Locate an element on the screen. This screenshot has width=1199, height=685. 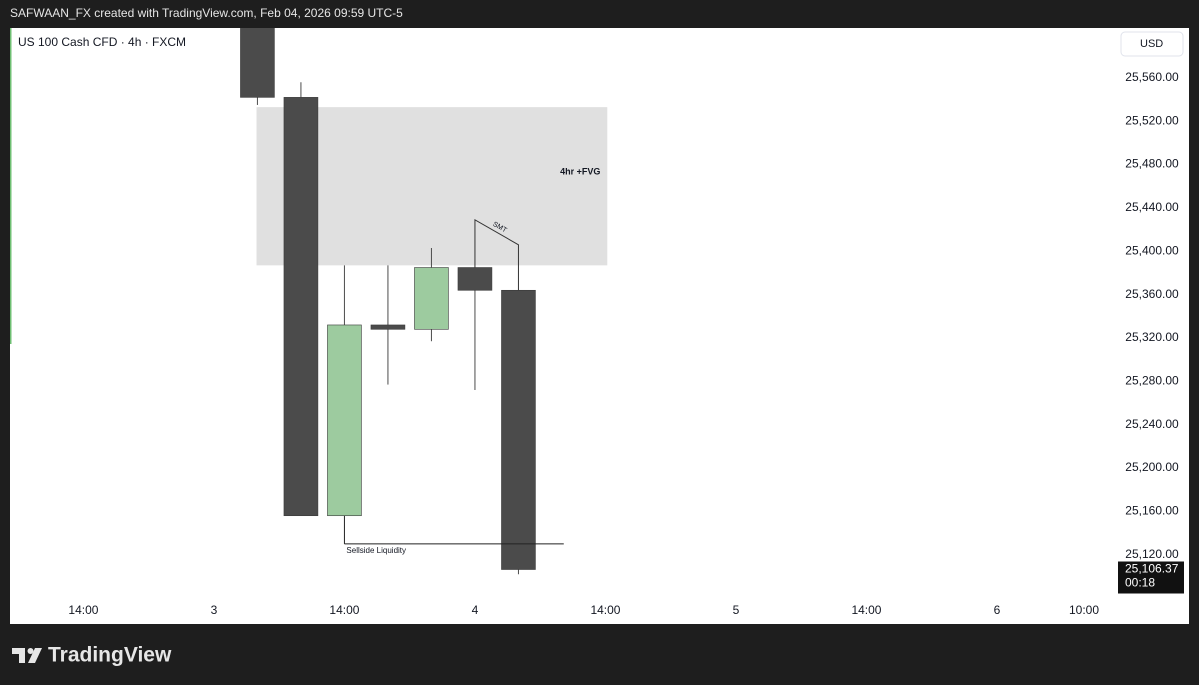
brand: TradingView is located at coordinates (110, 655).